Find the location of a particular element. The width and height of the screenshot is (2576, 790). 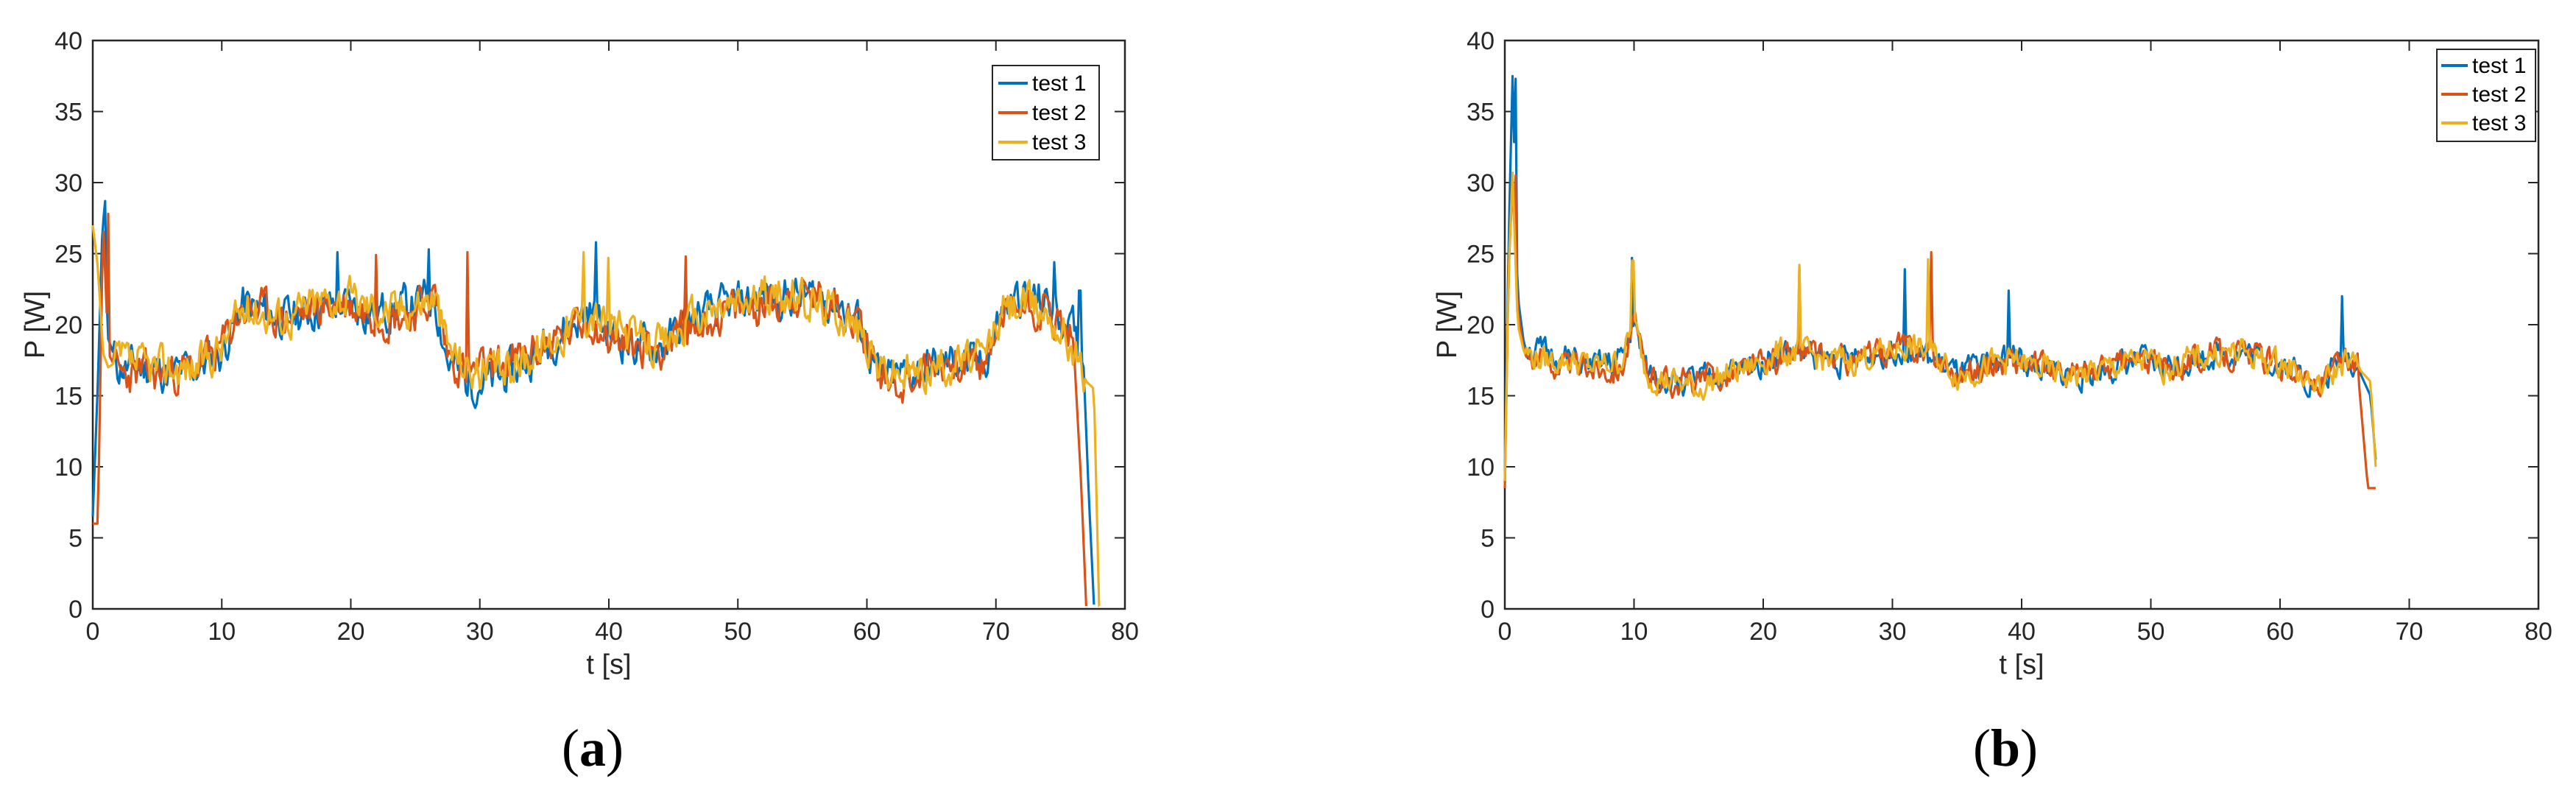

caption-b-letter: b is located at coordinates (2005, 748).